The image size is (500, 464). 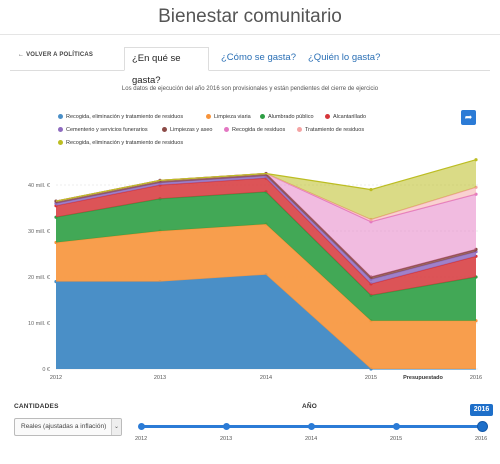 I want to click on year-slider-value: 2016, so click(x=481, y=410).